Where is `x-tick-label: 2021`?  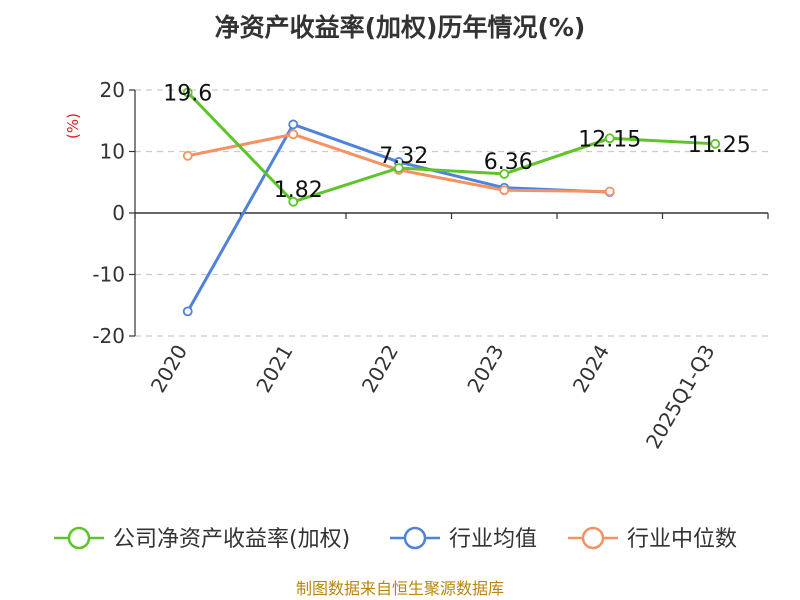 x-tick-label: 2021 is located at coordinates (274, 369).